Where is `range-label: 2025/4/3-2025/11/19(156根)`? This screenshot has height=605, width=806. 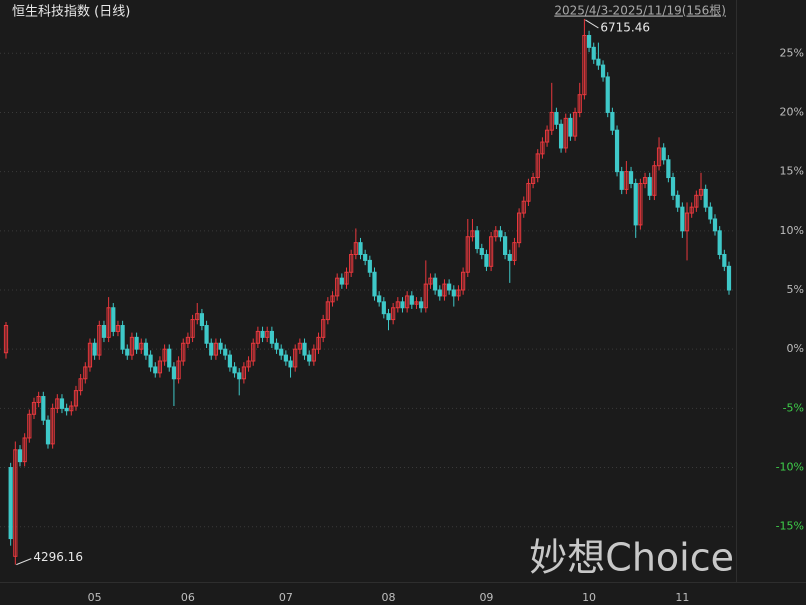
range-label: 2025/4/3-2025/11/19(156根) is located at coordinates (640, 11).